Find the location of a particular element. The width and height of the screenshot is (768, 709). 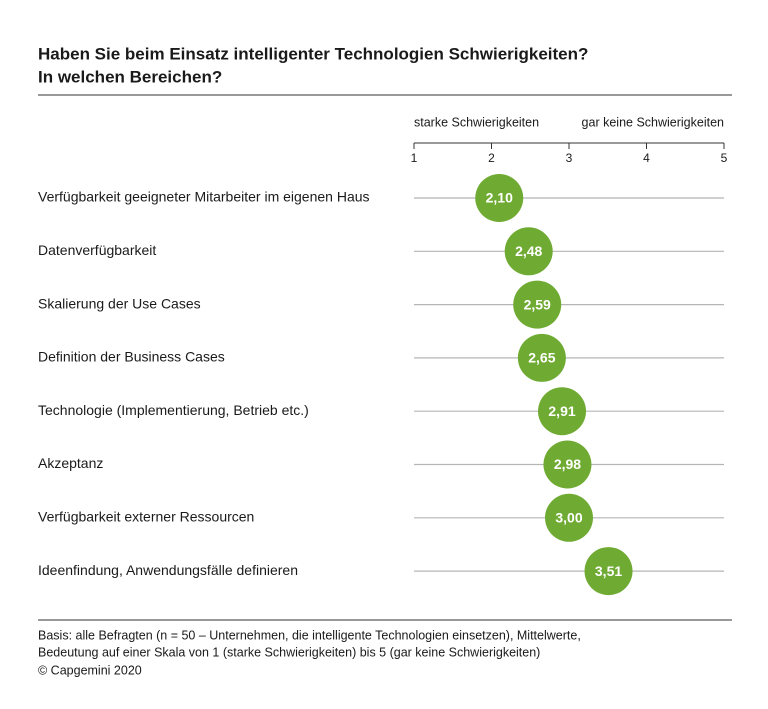

value-label: 2,48 is located at coordinates (528, 251).